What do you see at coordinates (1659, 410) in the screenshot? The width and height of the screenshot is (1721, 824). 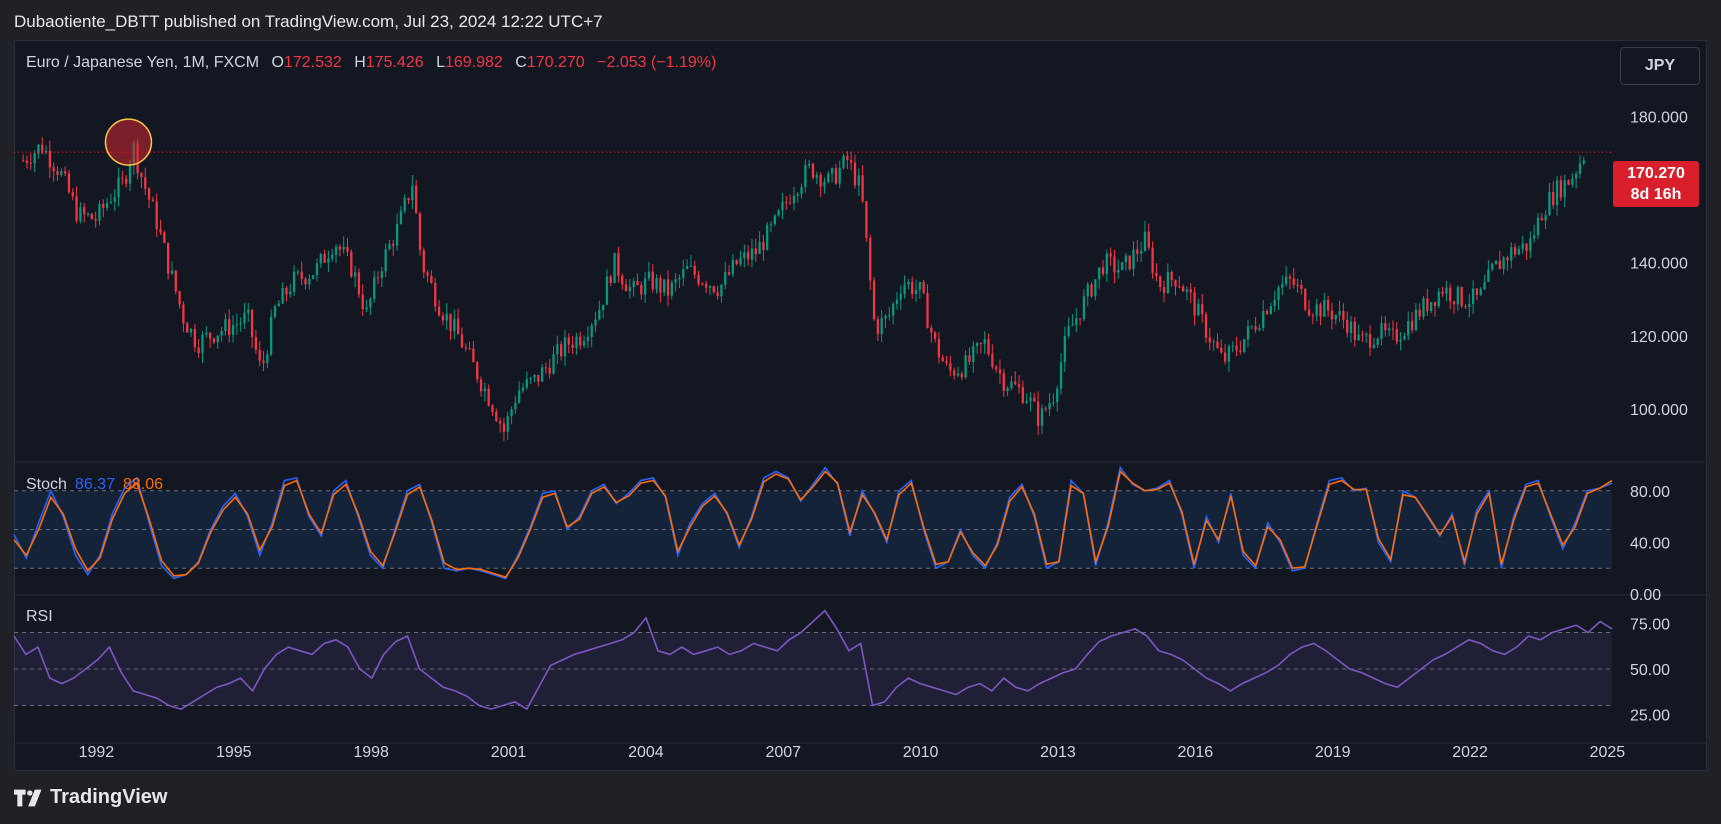 I see `price-tick-label: 100.000` at bounding box center [1659, 410].